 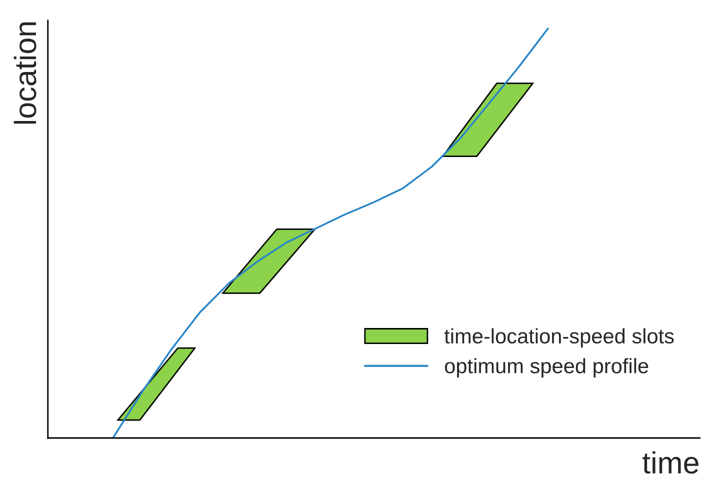 What do you see at coordinates (25, 73) in the screenshot?
I see `y-axis-title: location` at bounding box center [25, 73].